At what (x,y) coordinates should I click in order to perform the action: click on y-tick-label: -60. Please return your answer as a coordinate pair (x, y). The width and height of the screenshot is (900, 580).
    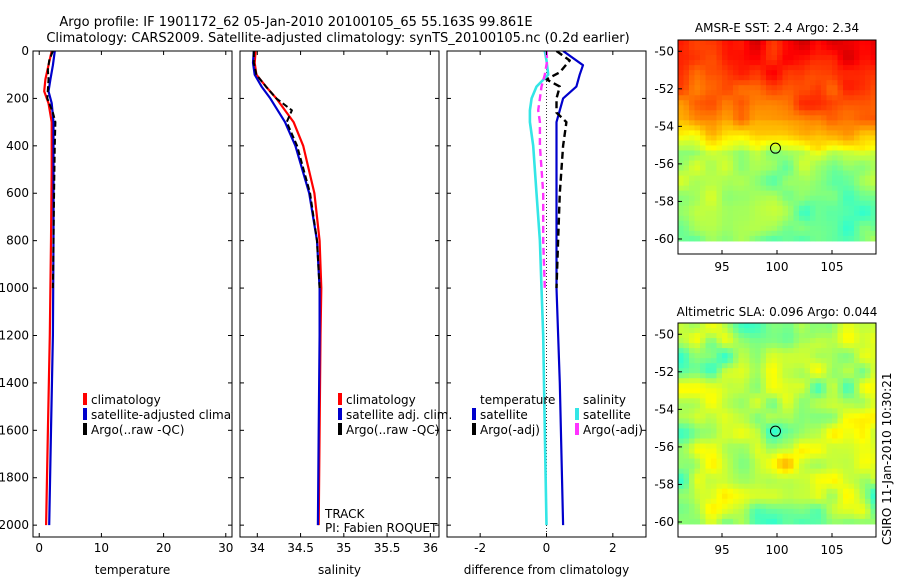
    Looking at the image, I should click on (664, 522).